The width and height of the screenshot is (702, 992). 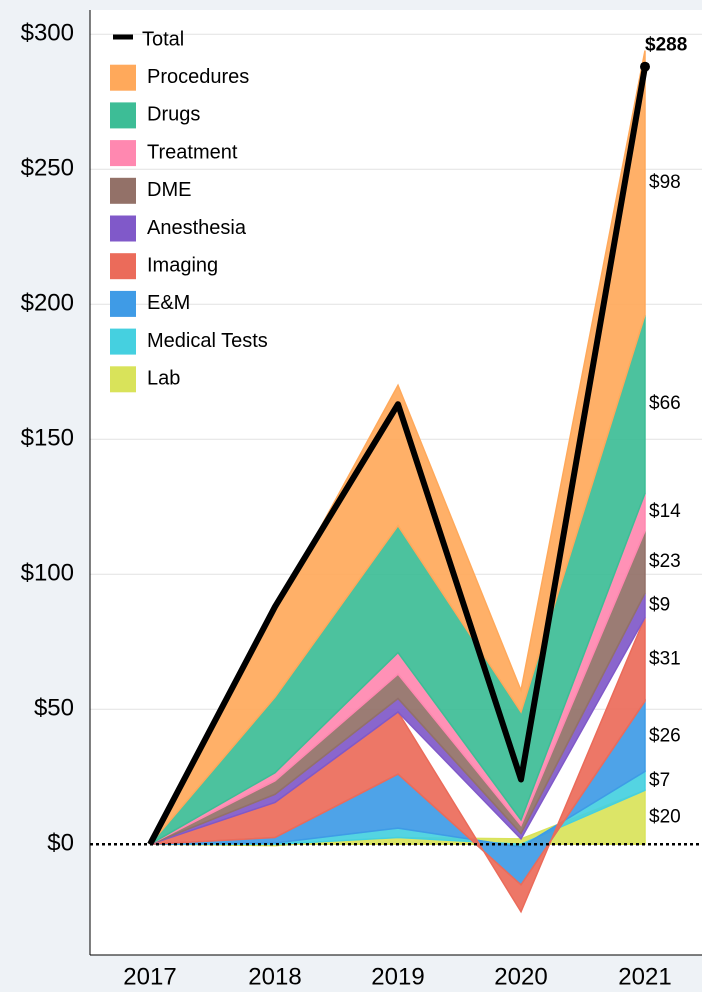 What do you see at coordinates (182, 265) in the screenshot?
I see `legend-label: Imaging` at bounding box center [182, 265].